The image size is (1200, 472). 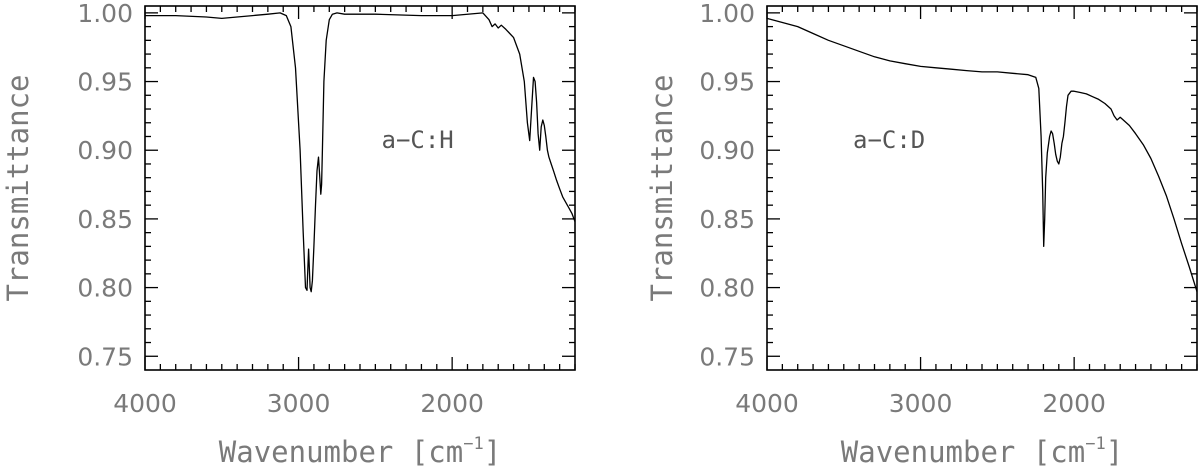 What do you see at coordinates (418, 140) in the screenshot?
I see `sample-annotation: a−C:H` at bounding box center [418, 140].